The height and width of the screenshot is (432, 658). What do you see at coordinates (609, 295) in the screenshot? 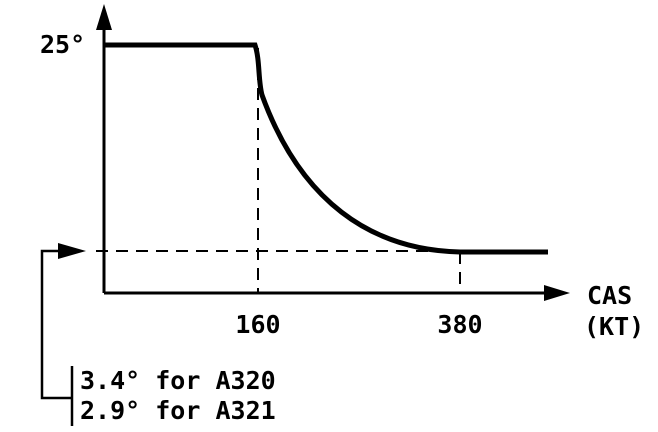
I see `x-axis-label: CAS` at bounding box center [609, 295].